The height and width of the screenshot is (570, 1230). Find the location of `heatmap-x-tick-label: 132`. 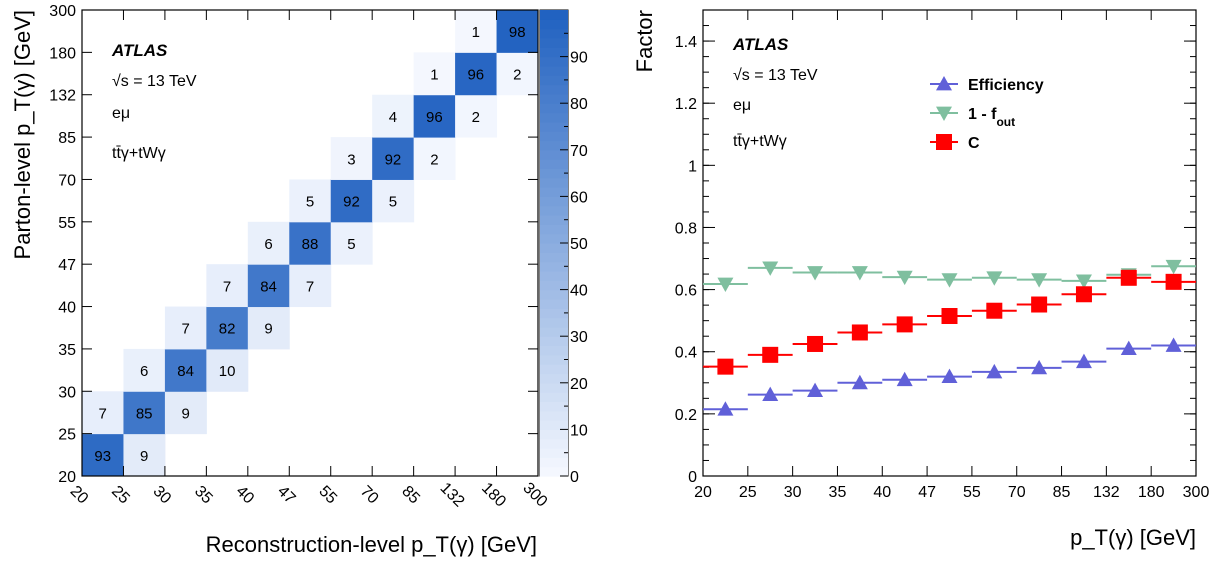

heatmap-x-tick-label: 132 is located at coordinates (452, 495).